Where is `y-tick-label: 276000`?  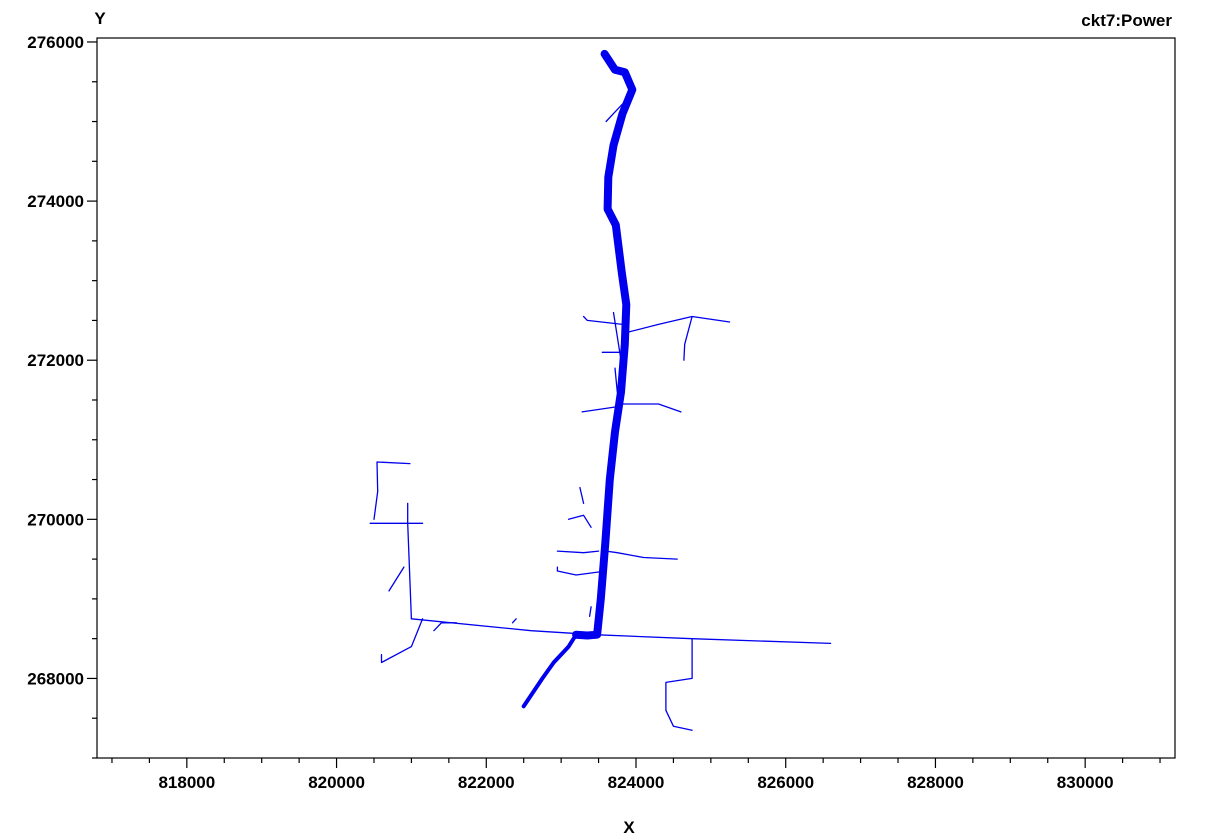 y-tick-label: 276000 is located at coordinates (55, 42).